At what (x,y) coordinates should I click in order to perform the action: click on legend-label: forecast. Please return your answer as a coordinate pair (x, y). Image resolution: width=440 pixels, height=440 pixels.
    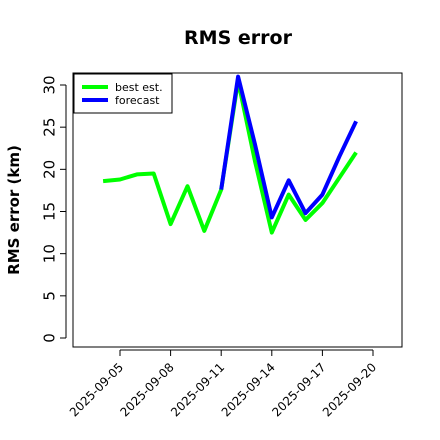
    Looking at the image, I should click on (137, 100).